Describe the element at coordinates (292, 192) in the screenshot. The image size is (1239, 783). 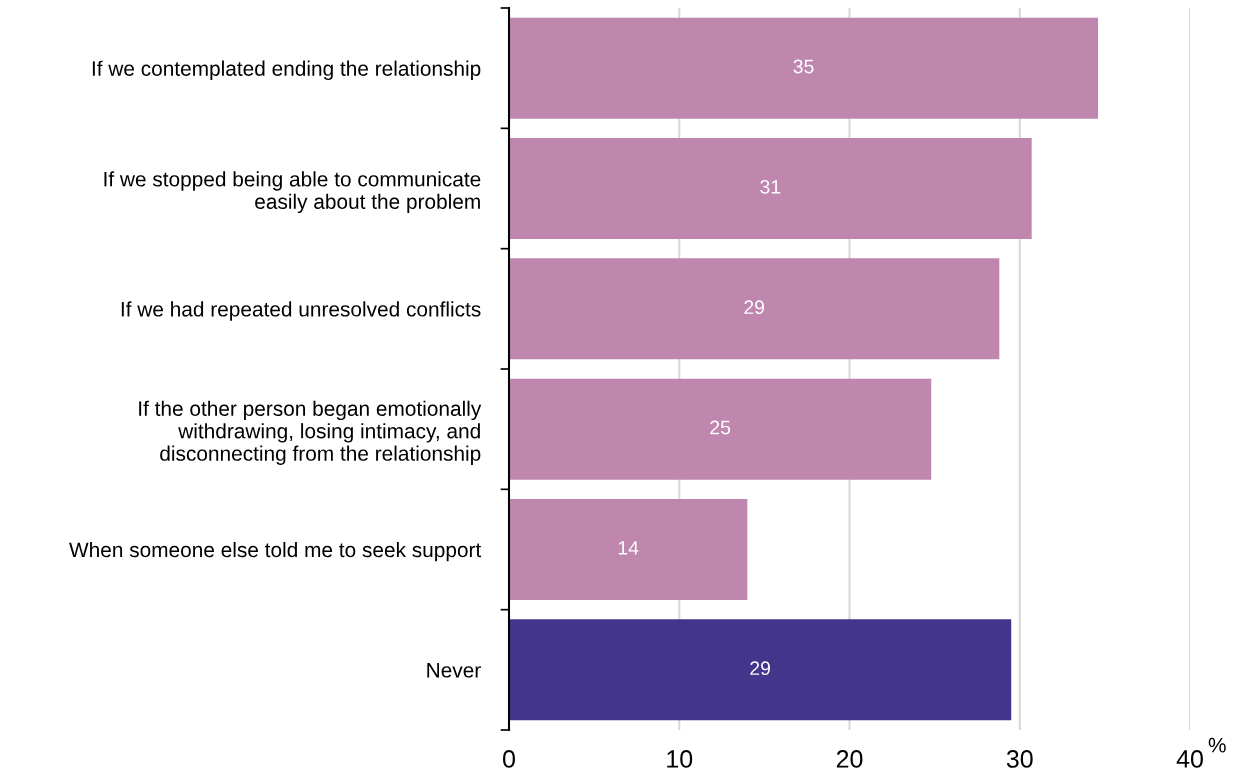
I see `y-tick-label: If we stopped being able to communicate easily about the problem` at that location.